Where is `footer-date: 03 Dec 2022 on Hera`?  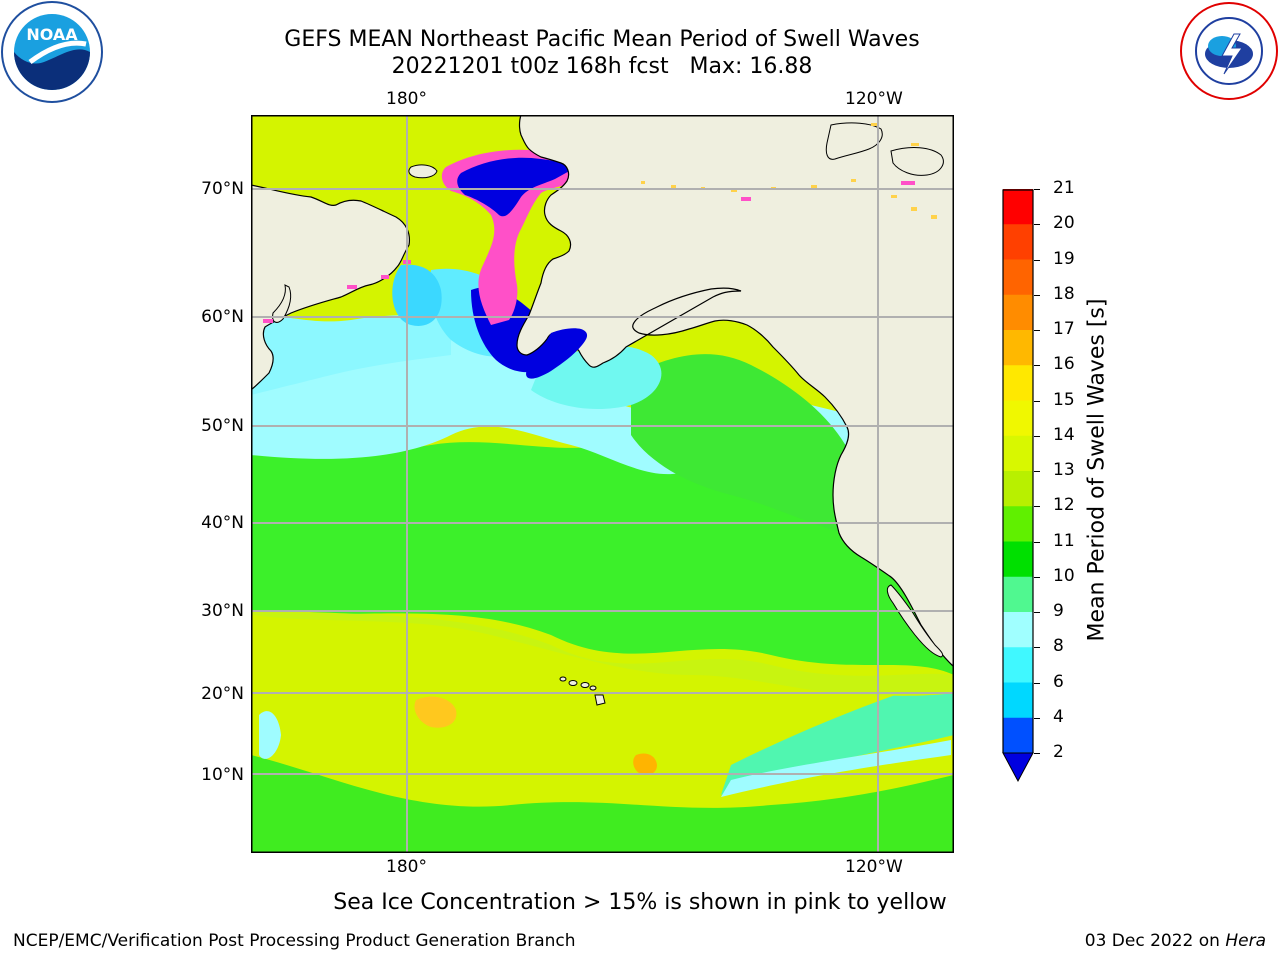
footer-date: 03 Dec 2022 on Hera is located at coordinates (1175, 941).